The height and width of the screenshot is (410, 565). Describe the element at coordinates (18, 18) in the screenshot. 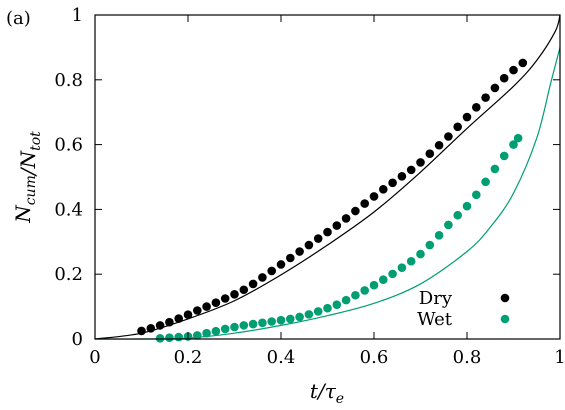

I see `panel-label: (a)` at that location.